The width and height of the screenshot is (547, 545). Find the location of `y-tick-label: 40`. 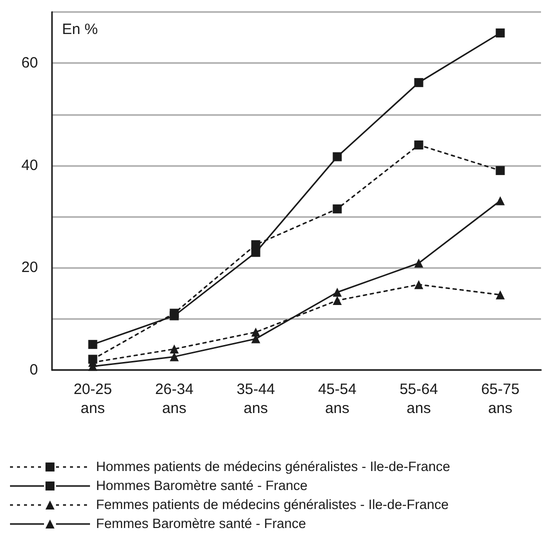

y-tick-label: 40 is located at coordinates (29, 165).